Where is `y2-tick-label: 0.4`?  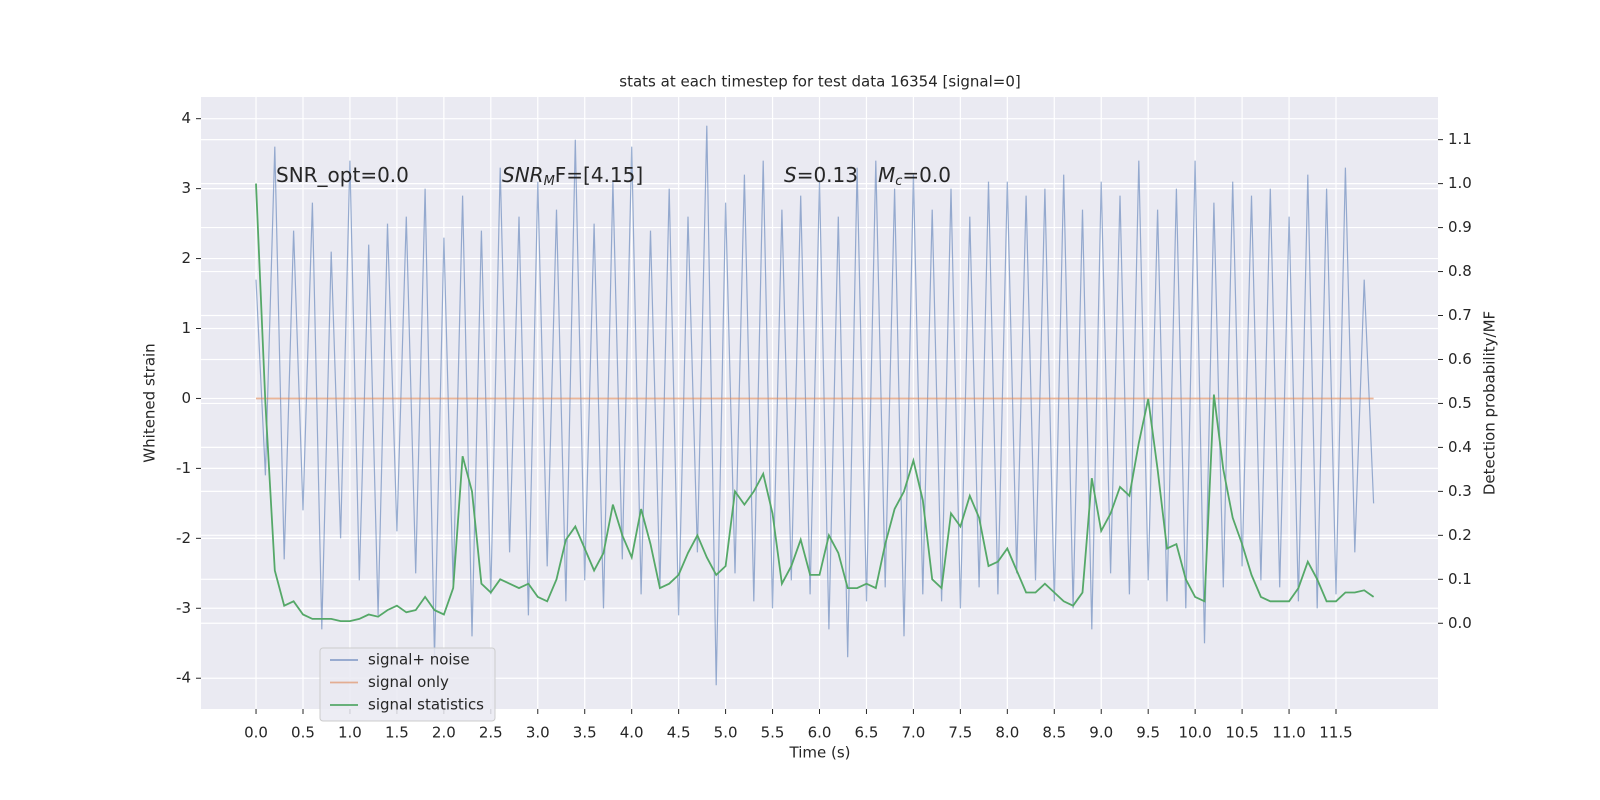
y2-tick-label: 0.4 is located at coordinates (1460, 447).